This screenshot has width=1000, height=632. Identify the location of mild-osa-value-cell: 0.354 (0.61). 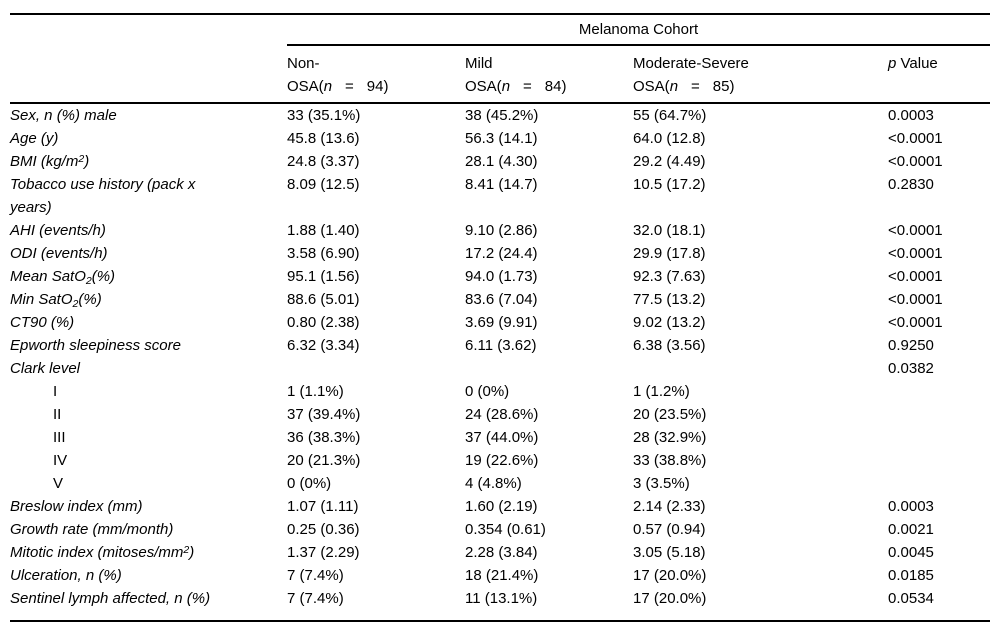
(505, 529).